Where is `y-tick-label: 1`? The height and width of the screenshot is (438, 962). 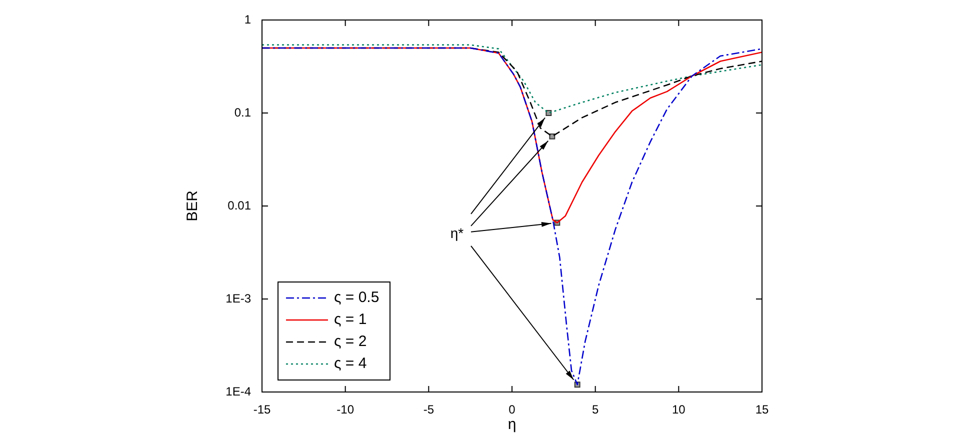 y-tick-label: 1 is located at coordinates (248, 19).